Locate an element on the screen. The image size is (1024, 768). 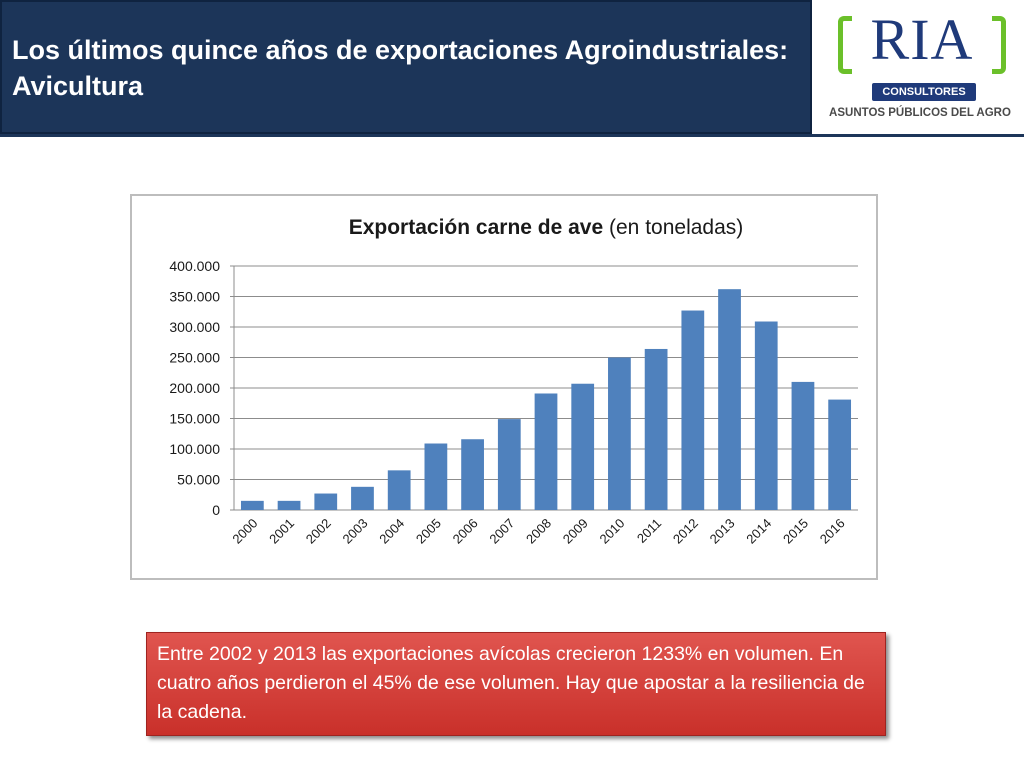
x-tick-label: 2004 is located at coordinates (391, 531).